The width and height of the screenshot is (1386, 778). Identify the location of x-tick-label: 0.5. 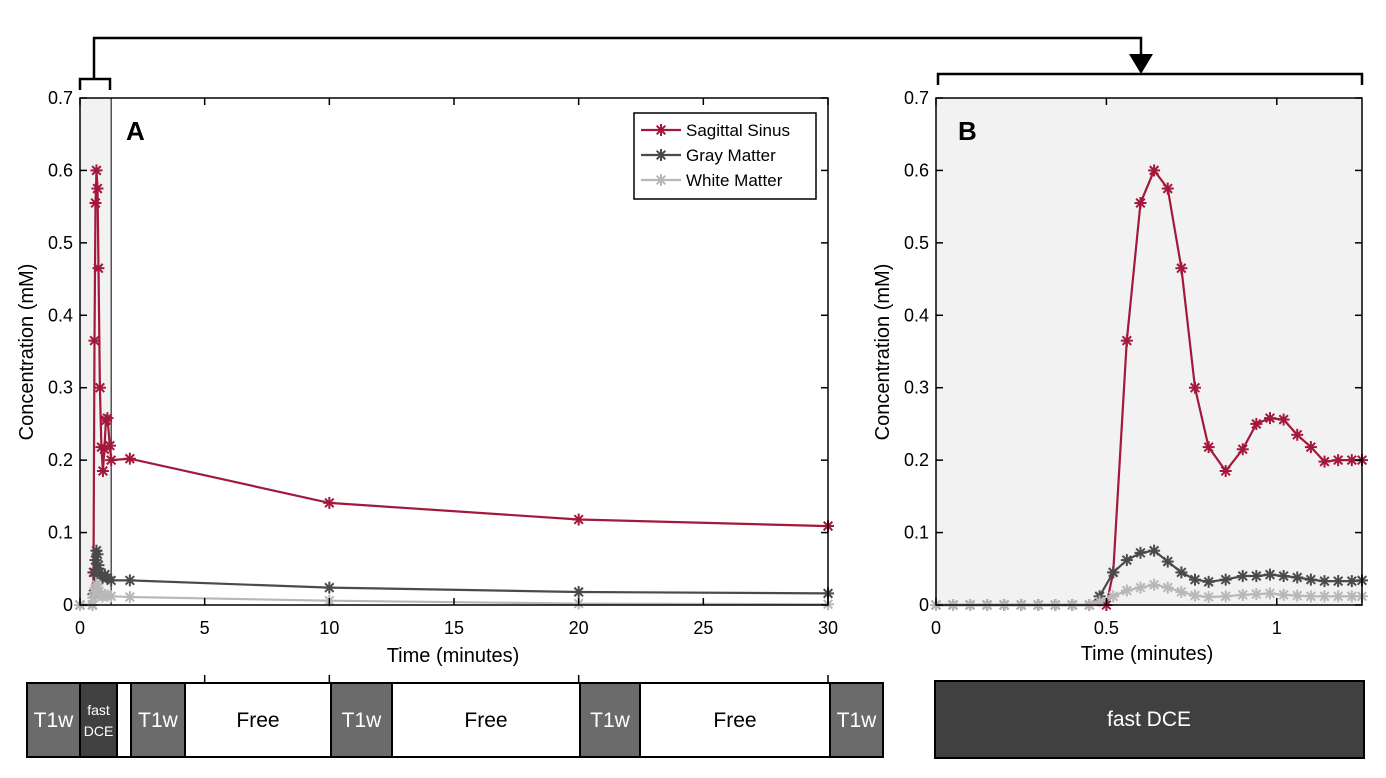
(1106, 628).